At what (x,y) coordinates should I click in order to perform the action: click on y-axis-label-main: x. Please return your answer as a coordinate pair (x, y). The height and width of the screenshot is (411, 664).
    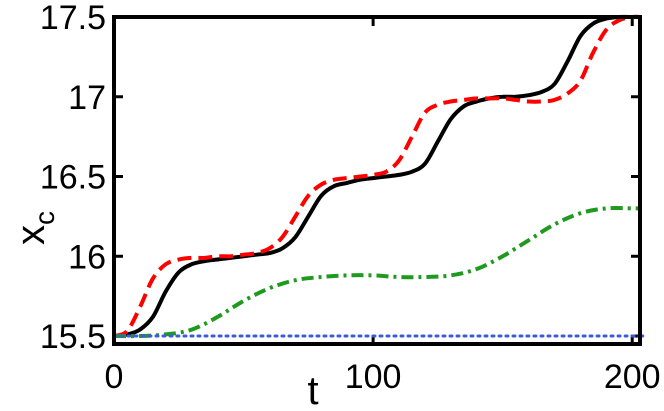
    Looking at the image, I should click on (31, 235).